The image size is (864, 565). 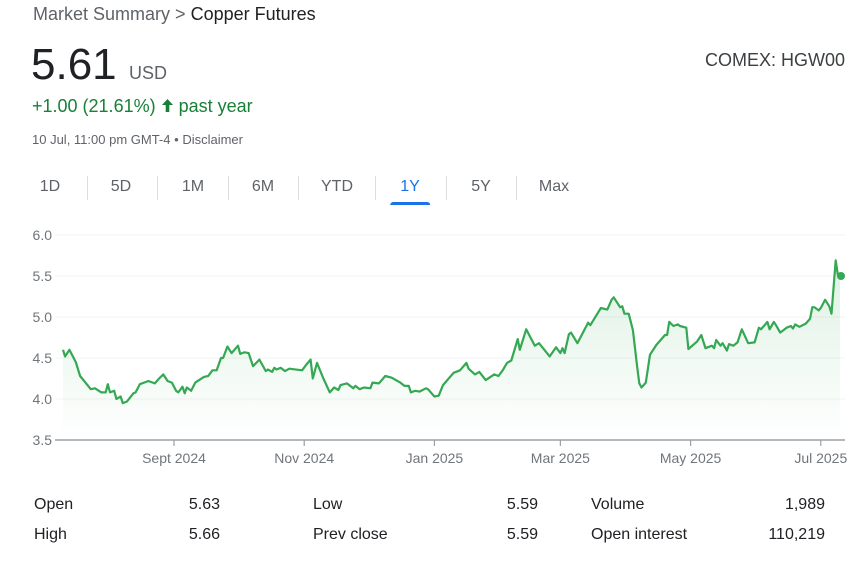 What do you see at coordinates (820, 458) in the screenshot?
I see `x-tick-label: Jul 2025` at bounding box center [820, 458].